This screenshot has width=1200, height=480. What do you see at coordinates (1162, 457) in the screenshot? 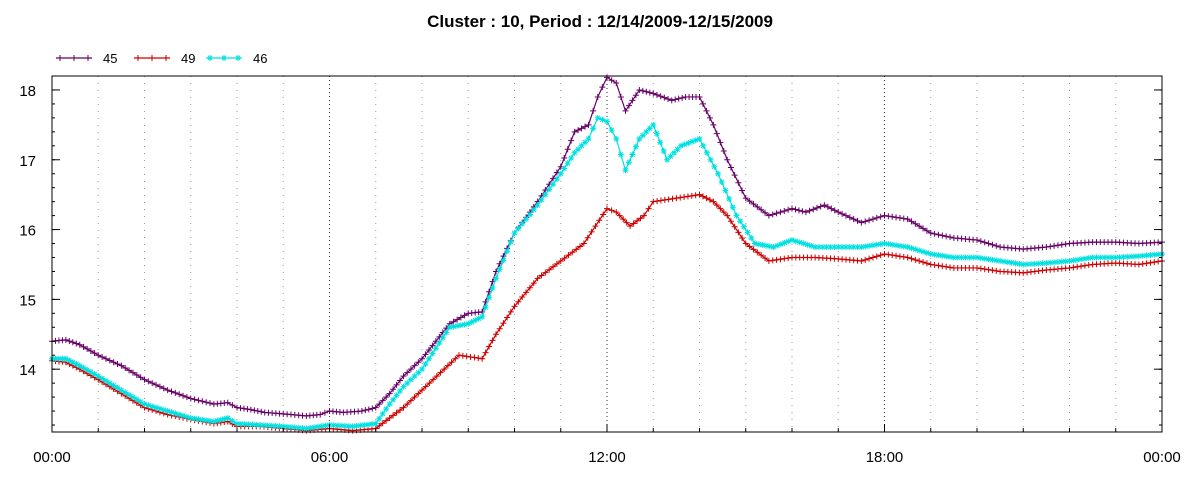
I see `x-tick-label: 00:00` at bounding box center [1162, 457].